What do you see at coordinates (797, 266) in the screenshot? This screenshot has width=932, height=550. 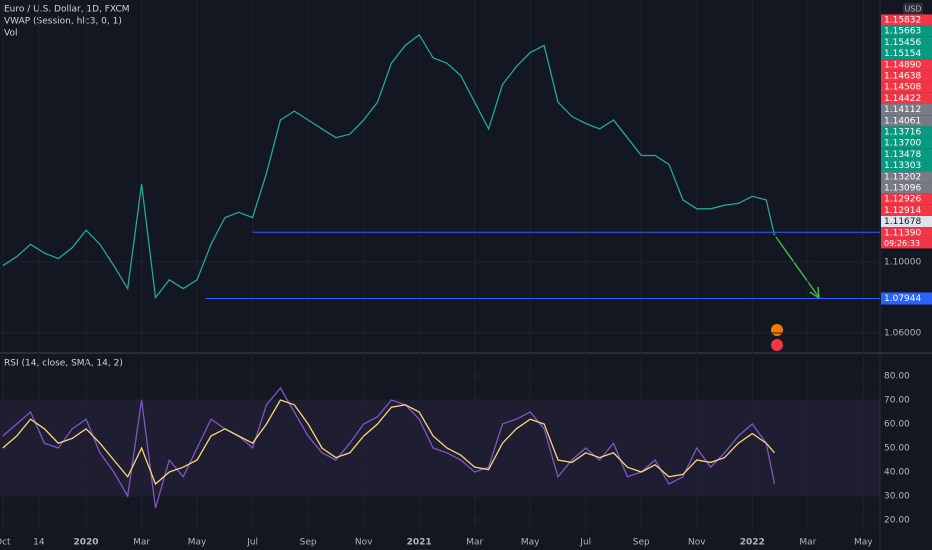 I see `arrow` at bounding box center [797, 266].